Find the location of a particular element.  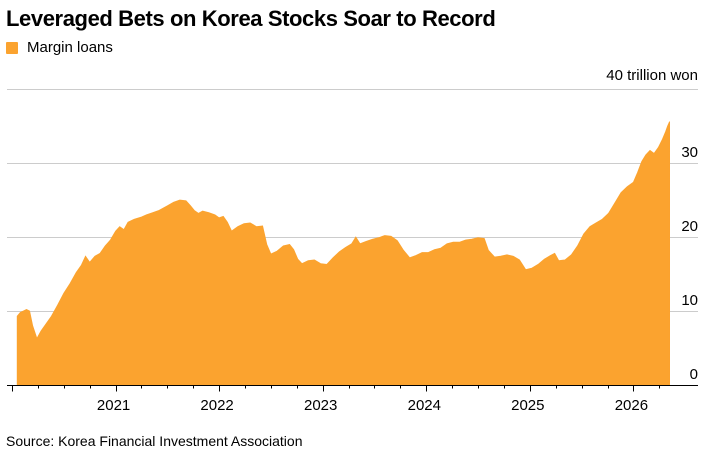

y-axis-tick-labels: 0 10 20 30 is located at coordinates (689, 263).